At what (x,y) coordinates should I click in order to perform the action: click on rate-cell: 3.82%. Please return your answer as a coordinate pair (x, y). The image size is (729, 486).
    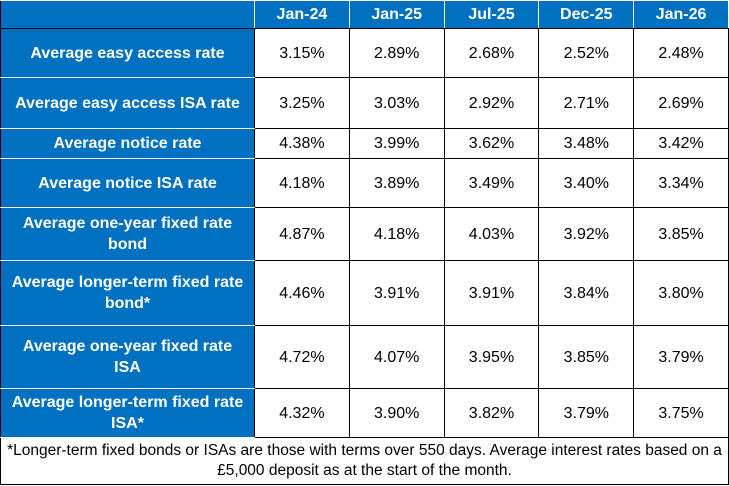
    Looking at the image, I should click on (491, 413).